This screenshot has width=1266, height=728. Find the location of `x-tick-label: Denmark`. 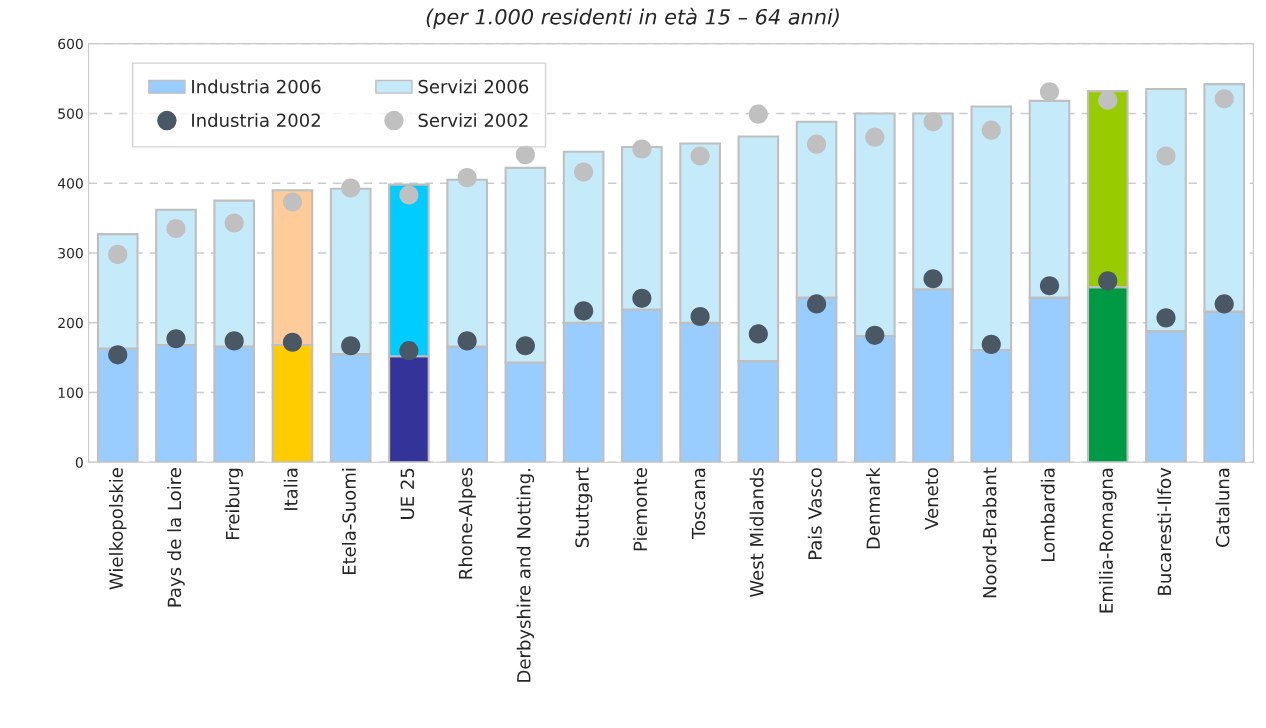

x-tick-label: Denmark is located at coordinates (873, 508).